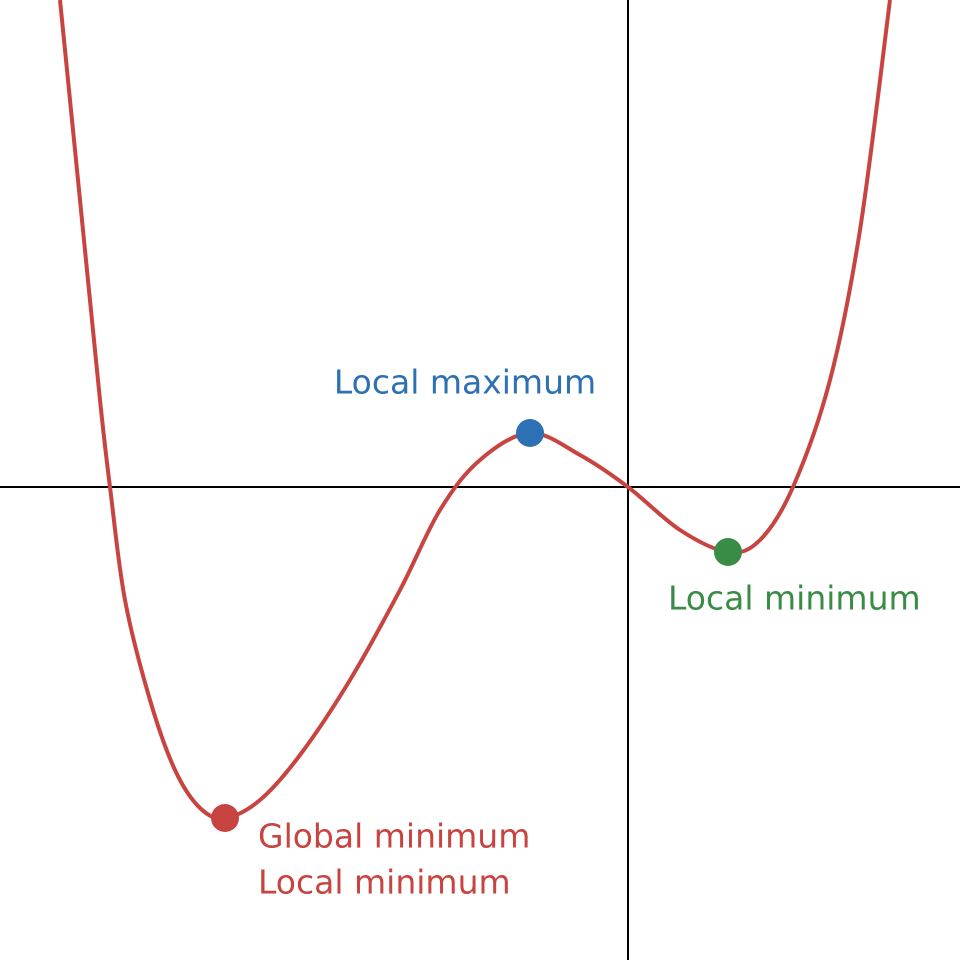 The image size is (960, 960). Describe the element at coordinates (394, 836) in the screenshot. I see `point-label: Global minimum` at that location.